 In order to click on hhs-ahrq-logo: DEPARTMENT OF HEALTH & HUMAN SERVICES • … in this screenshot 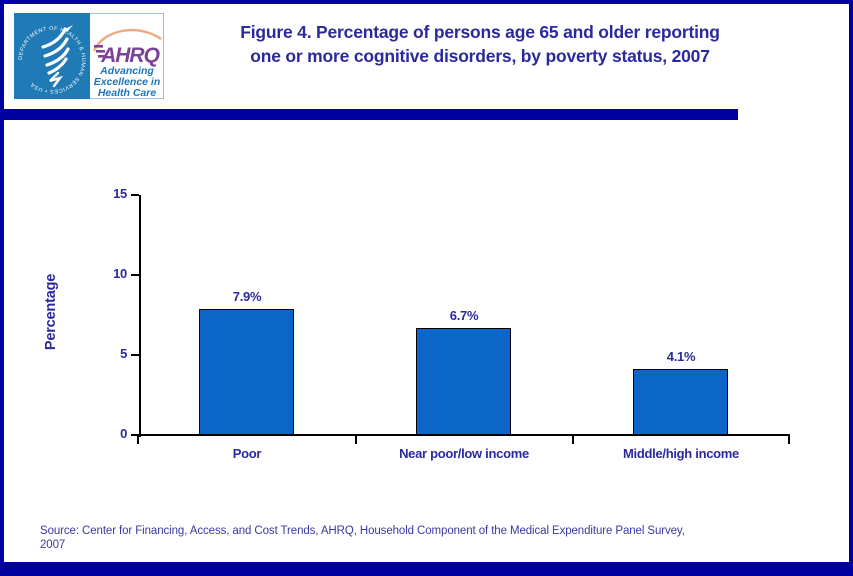, I will do `click(89, 56)`.